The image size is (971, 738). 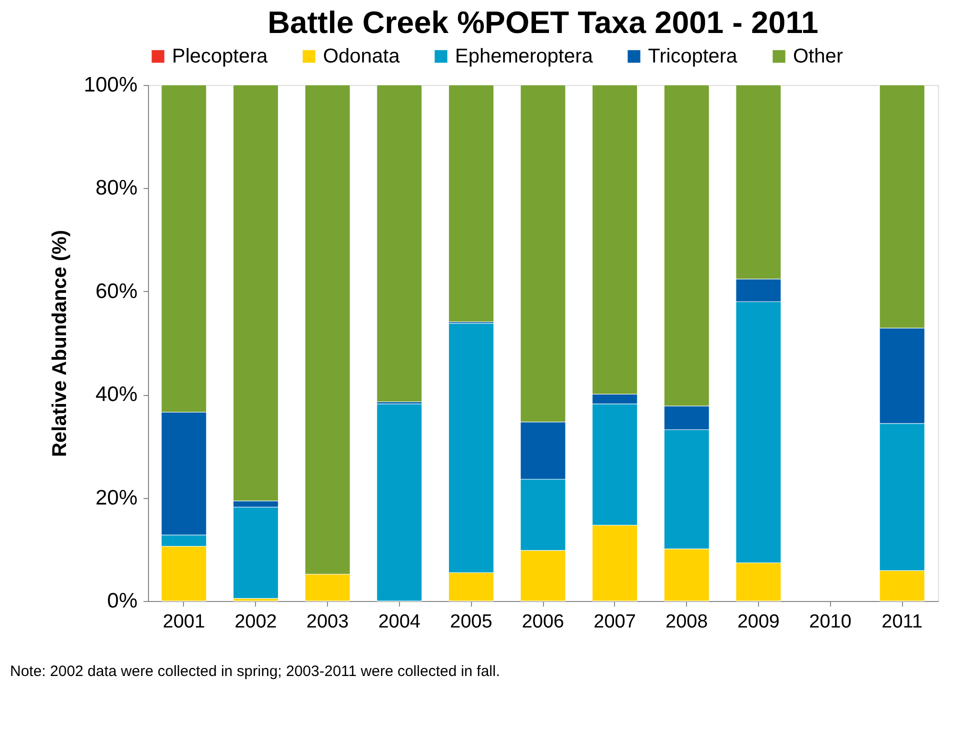 I want to click on y-tick-label: 20%, so click(x=116, y=498).